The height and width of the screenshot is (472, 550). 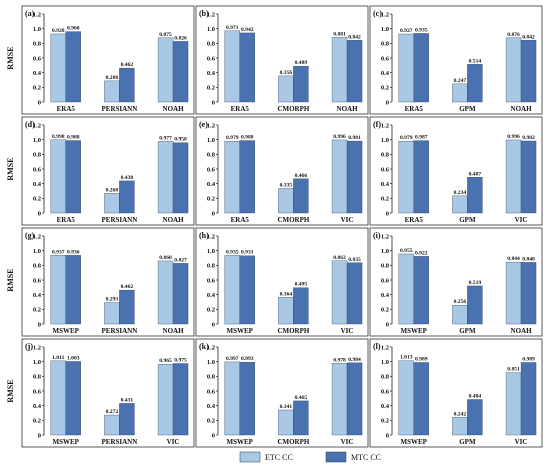 What do you see at coordinates (301, 63) in the screenshot?
I see `bar-value-label: 0.489` at bounding box center [301, 63].